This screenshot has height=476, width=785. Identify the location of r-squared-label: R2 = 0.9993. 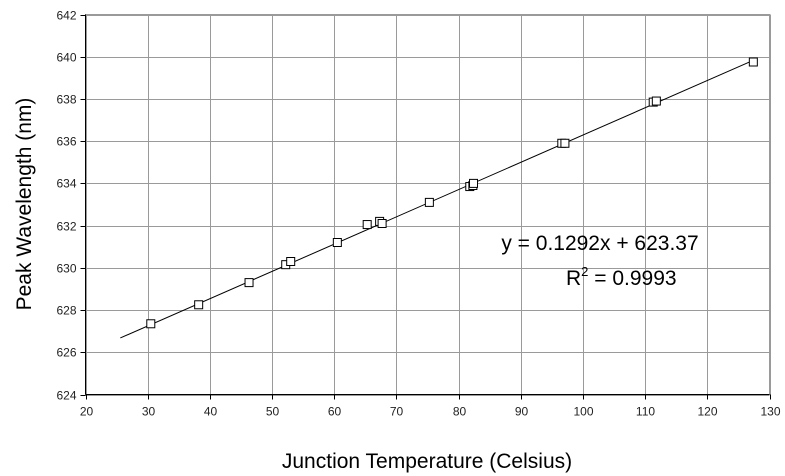
(621, 277).